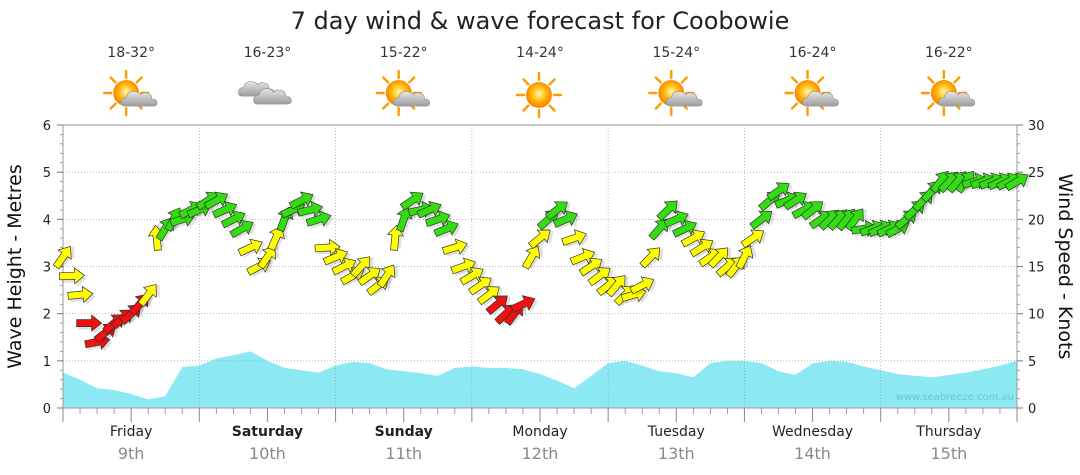  I want to click on temperature-range: 14-24°, so click(540, 53).